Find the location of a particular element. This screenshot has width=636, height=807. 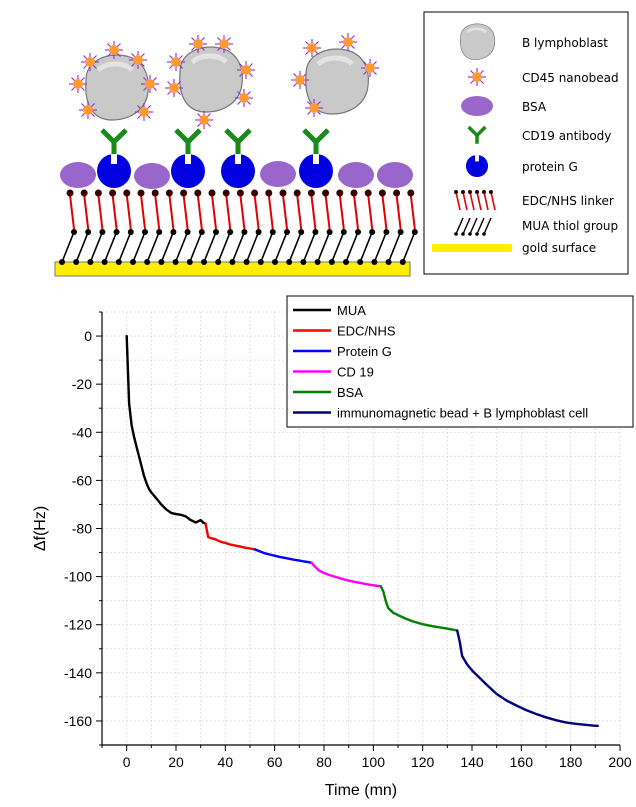

legend-label-gold: gold surface is located at coordinates (559, 248).